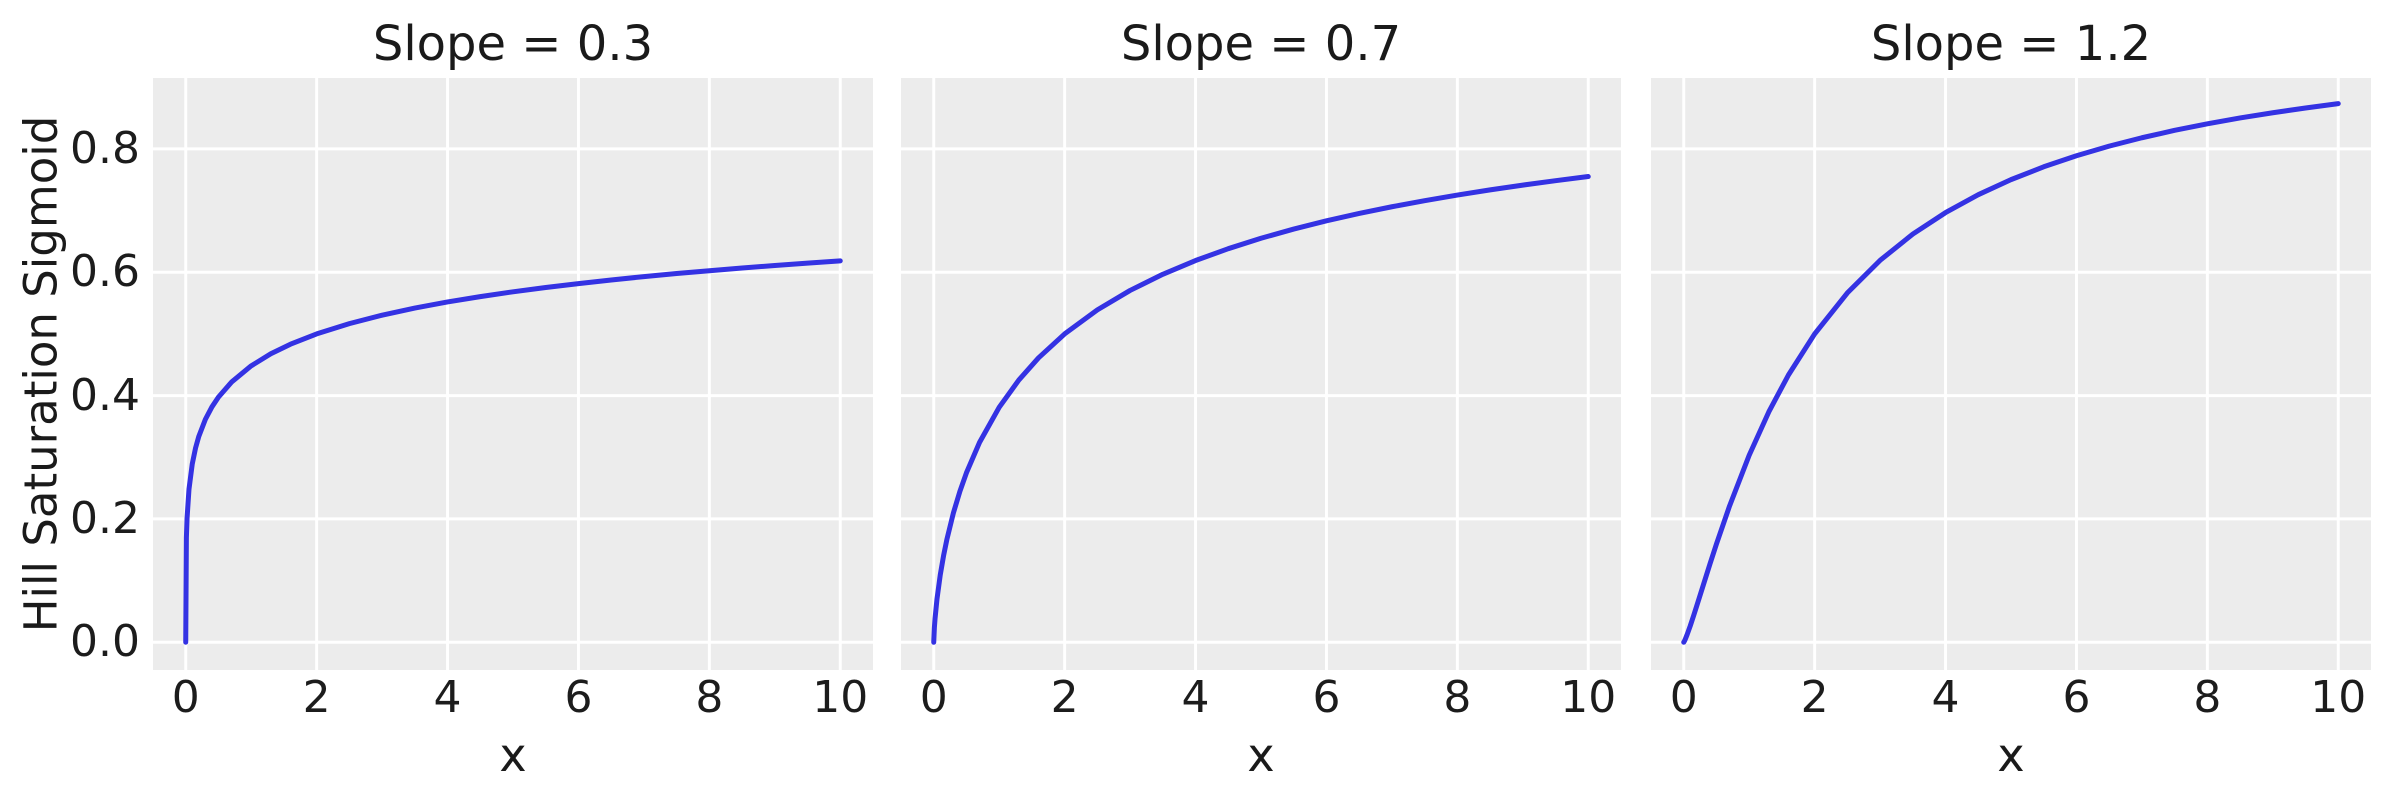  What do you see at coordinates (105, 518) in the screenshot?
I see `y-tick-label: 0.2` at bounding box center [105, 518].